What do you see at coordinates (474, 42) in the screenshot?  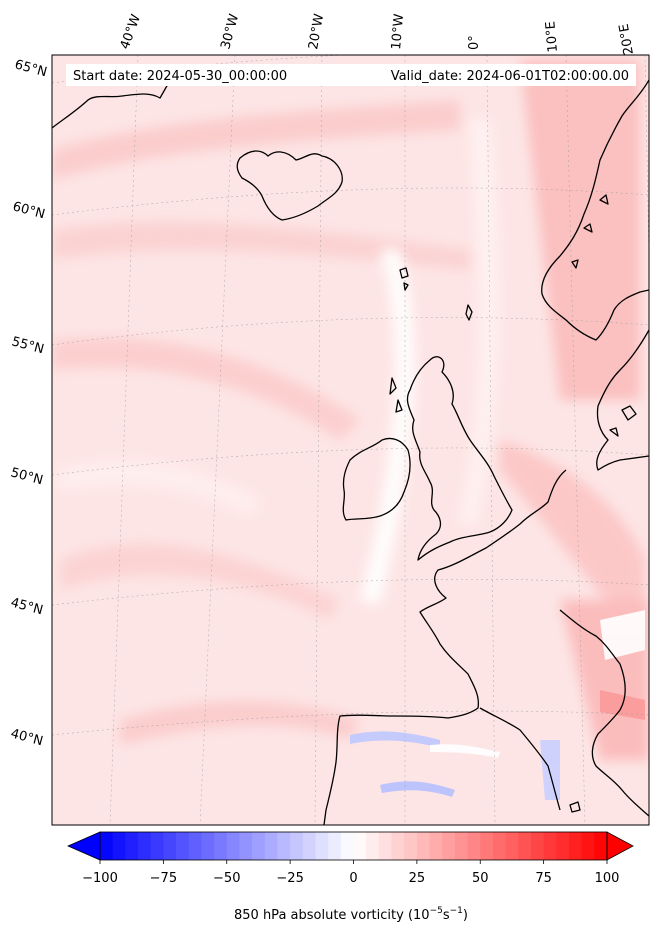 I see `lon-label-0: 0°` at bounding box center [474, 42].